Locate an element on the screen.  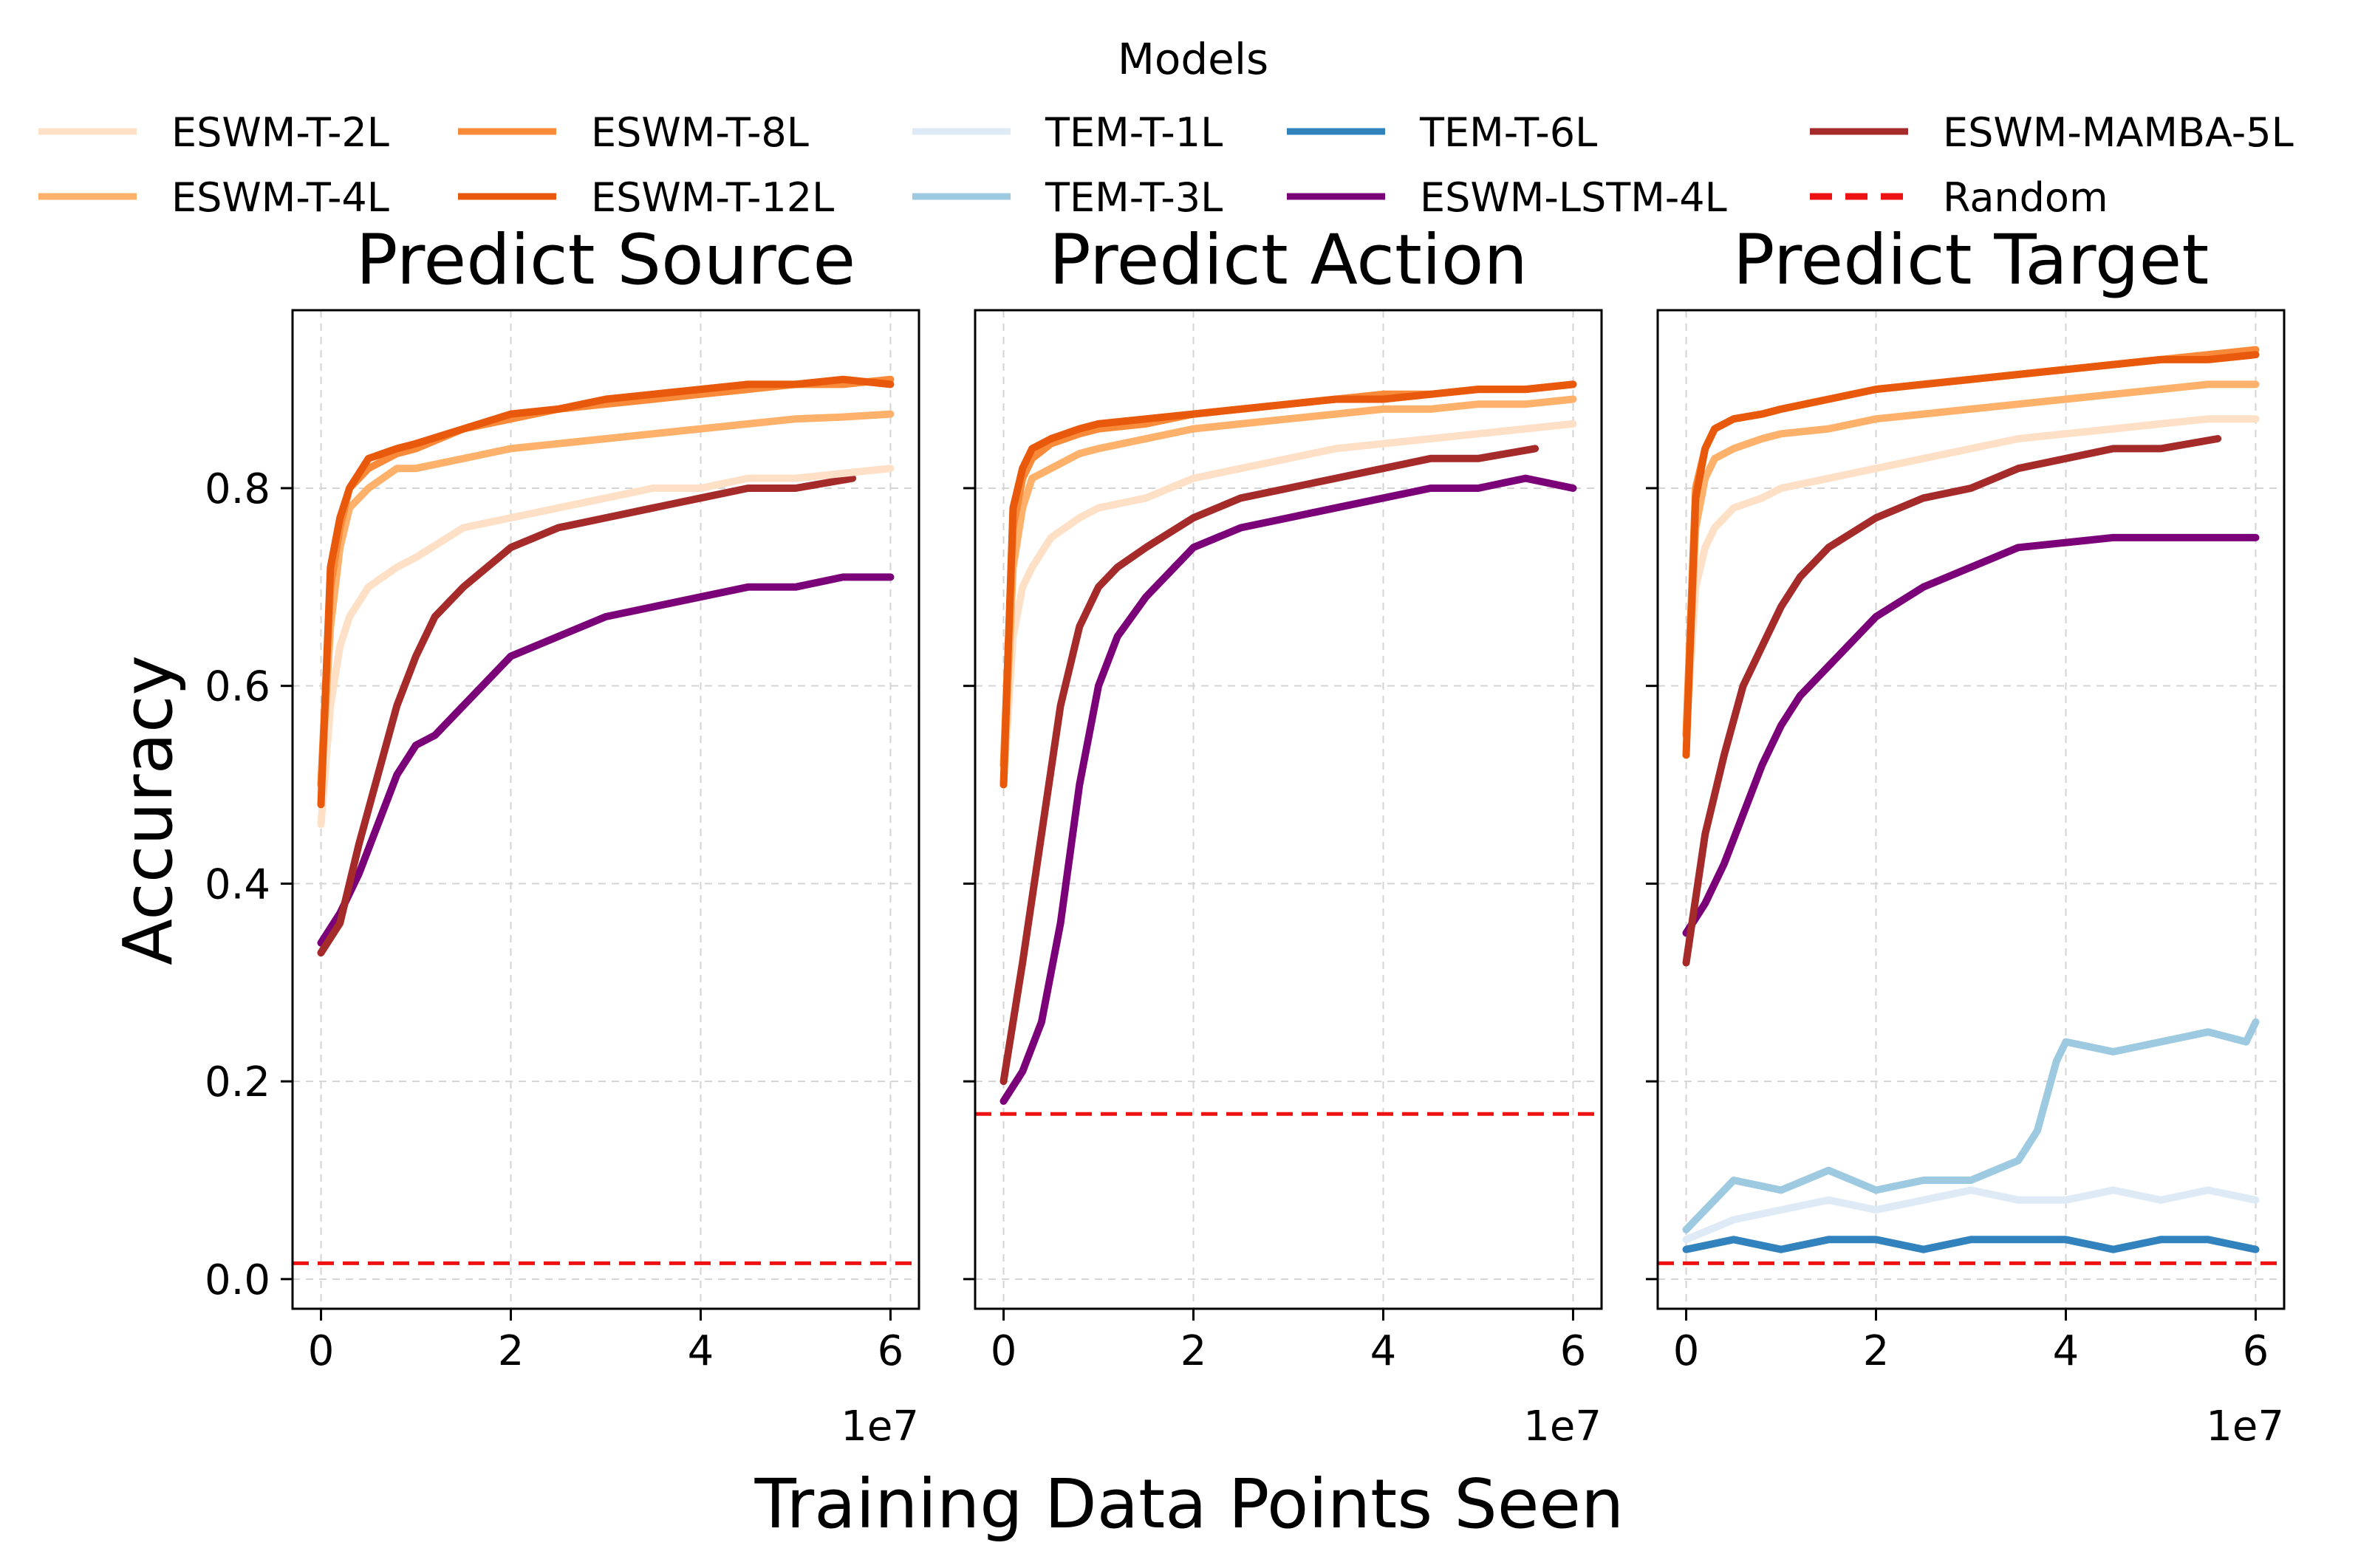
y-axis-label: Accuracy is located at coordinates (148, 810).